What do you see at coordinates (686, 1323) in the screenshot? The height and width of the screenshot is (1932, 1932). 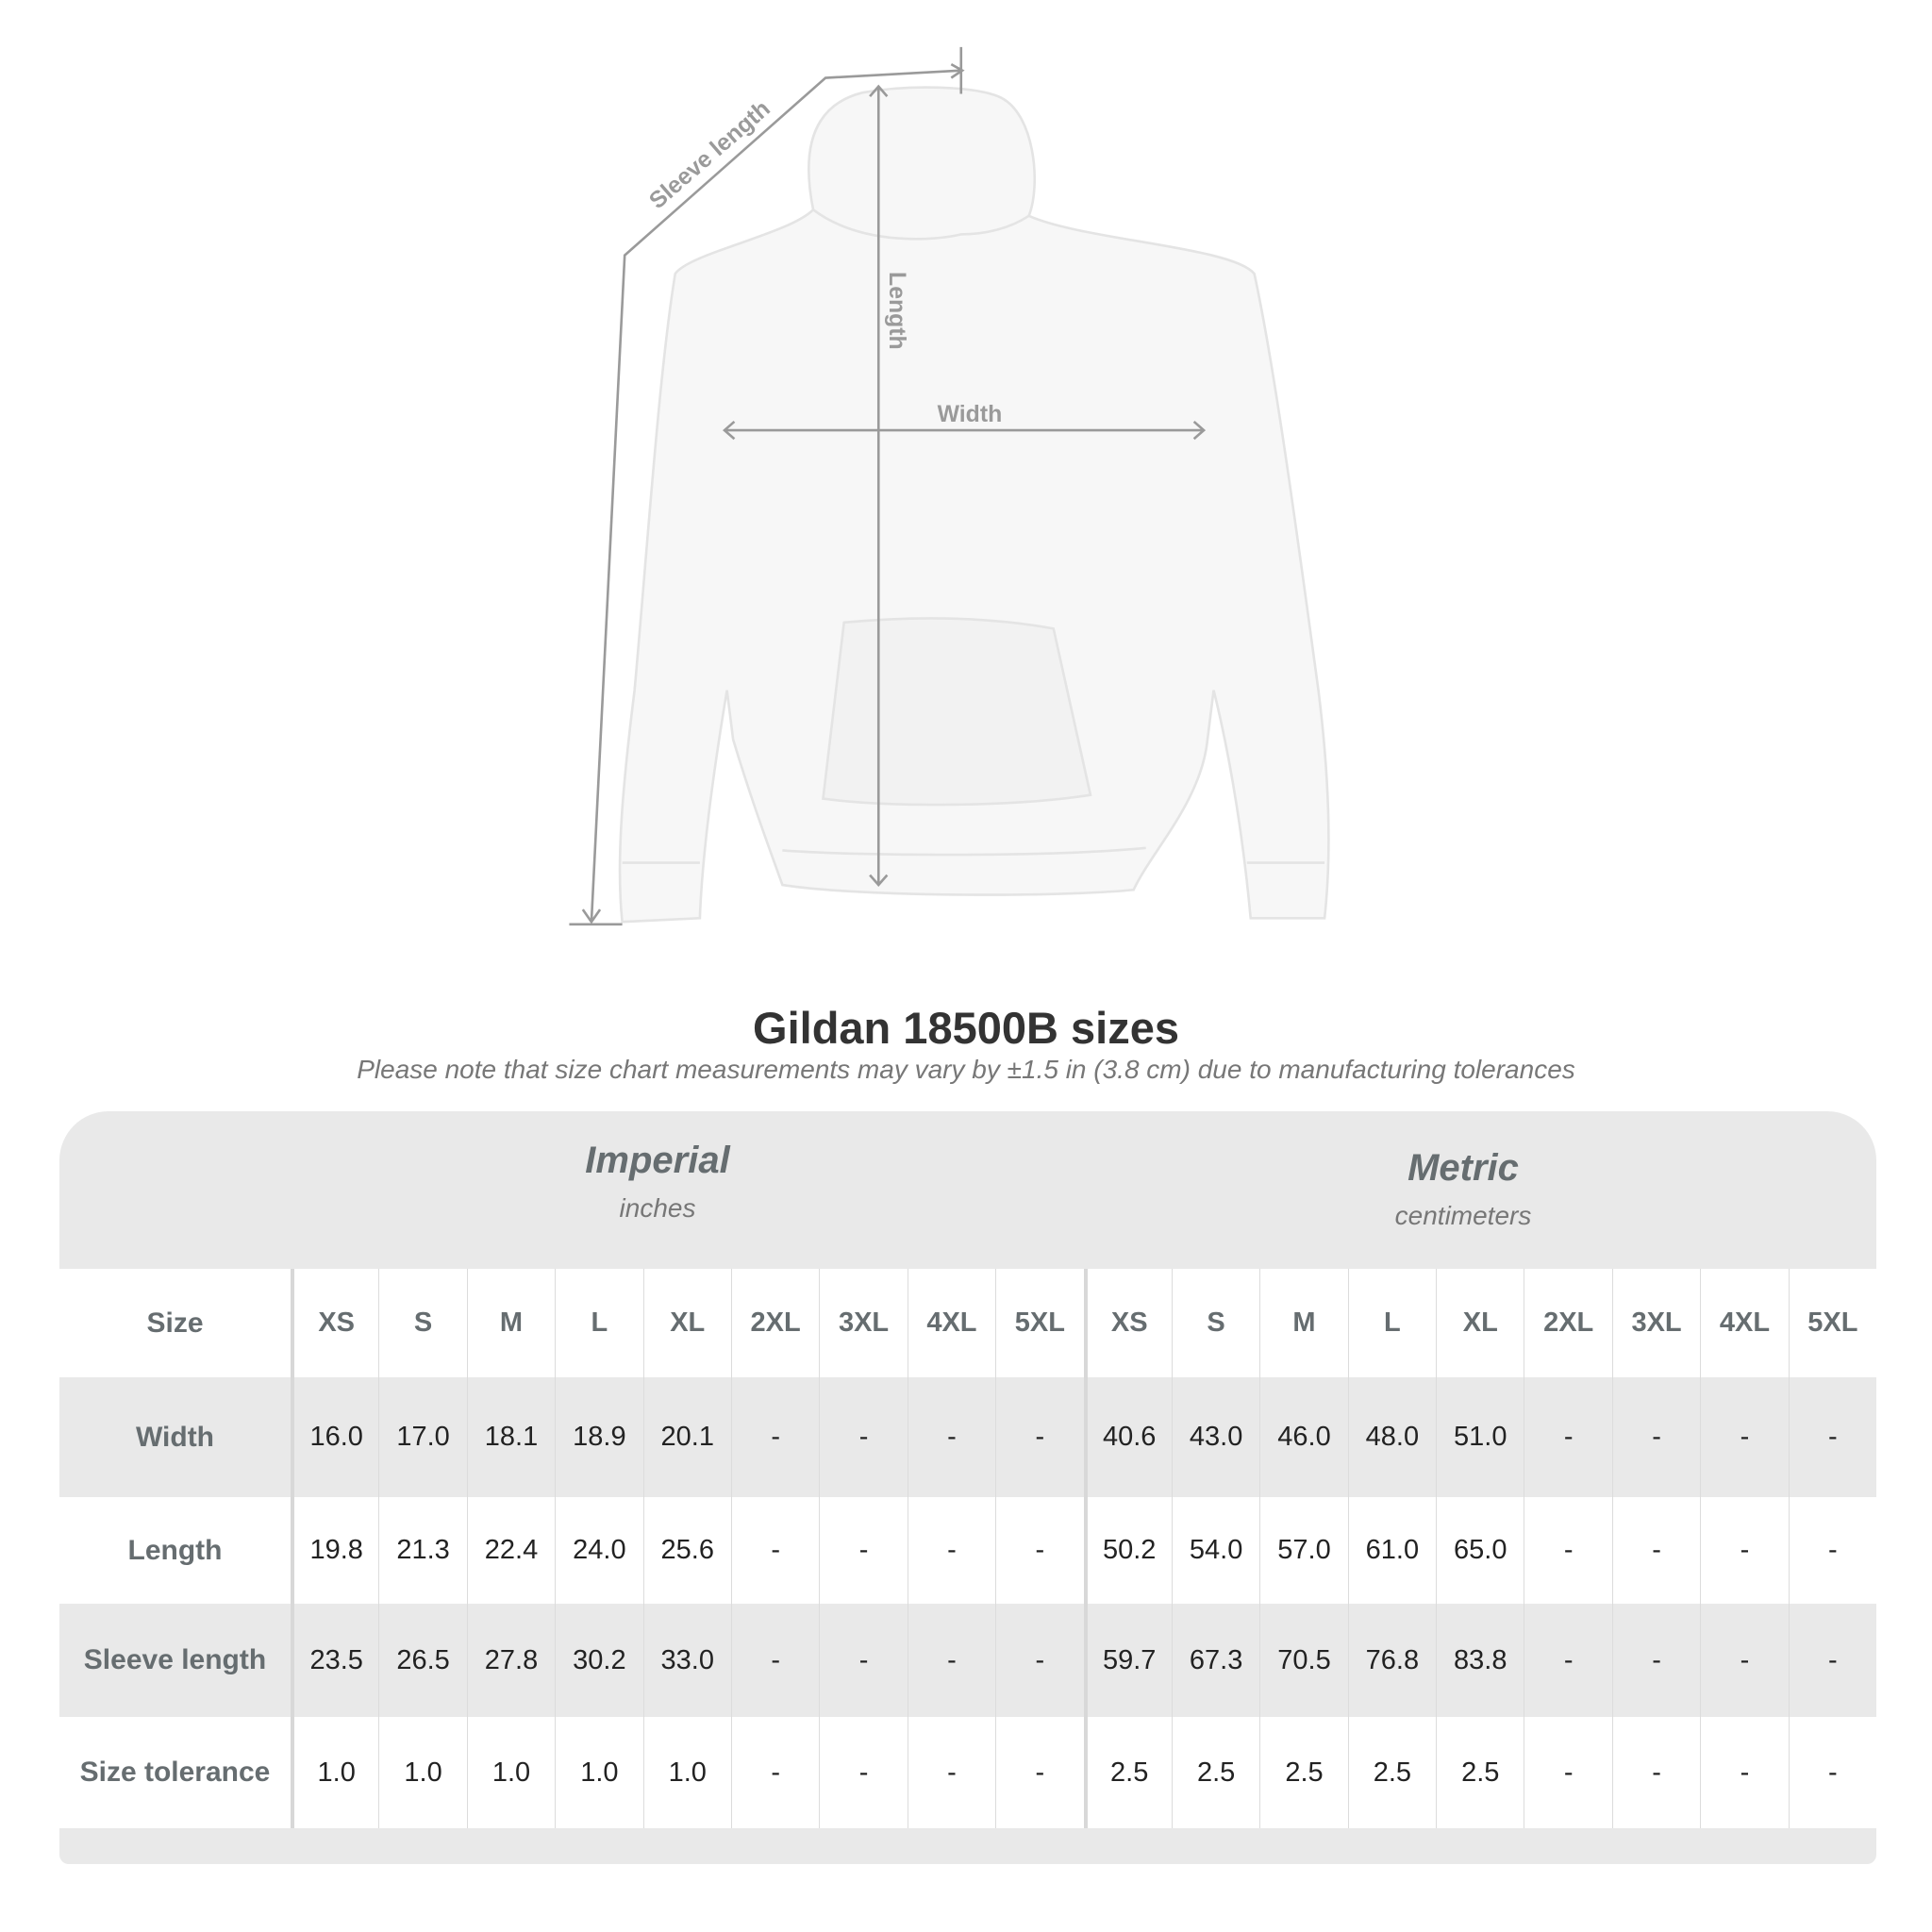 I see `imperial-size-header: XL` at bounding box center [686, 1323].